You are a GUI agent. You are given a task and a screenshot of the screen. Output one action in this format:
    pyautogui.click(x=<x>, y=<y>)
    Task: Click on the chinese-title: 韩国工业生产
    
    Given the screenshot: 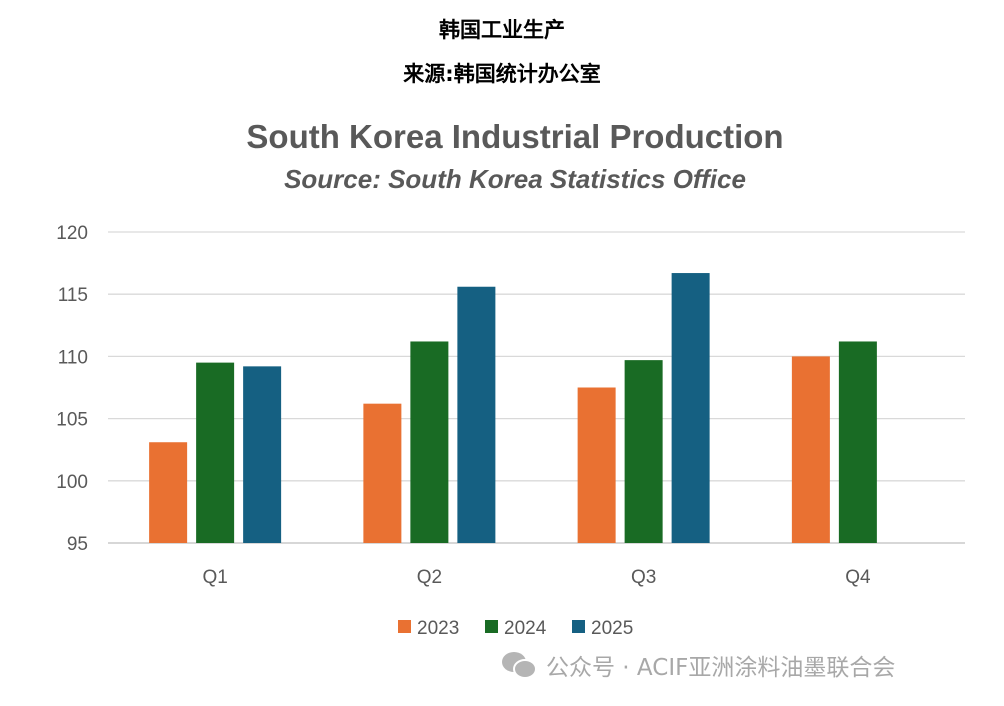 What is the action you would take?
    pyautogui.click(x=502, y=30)
    